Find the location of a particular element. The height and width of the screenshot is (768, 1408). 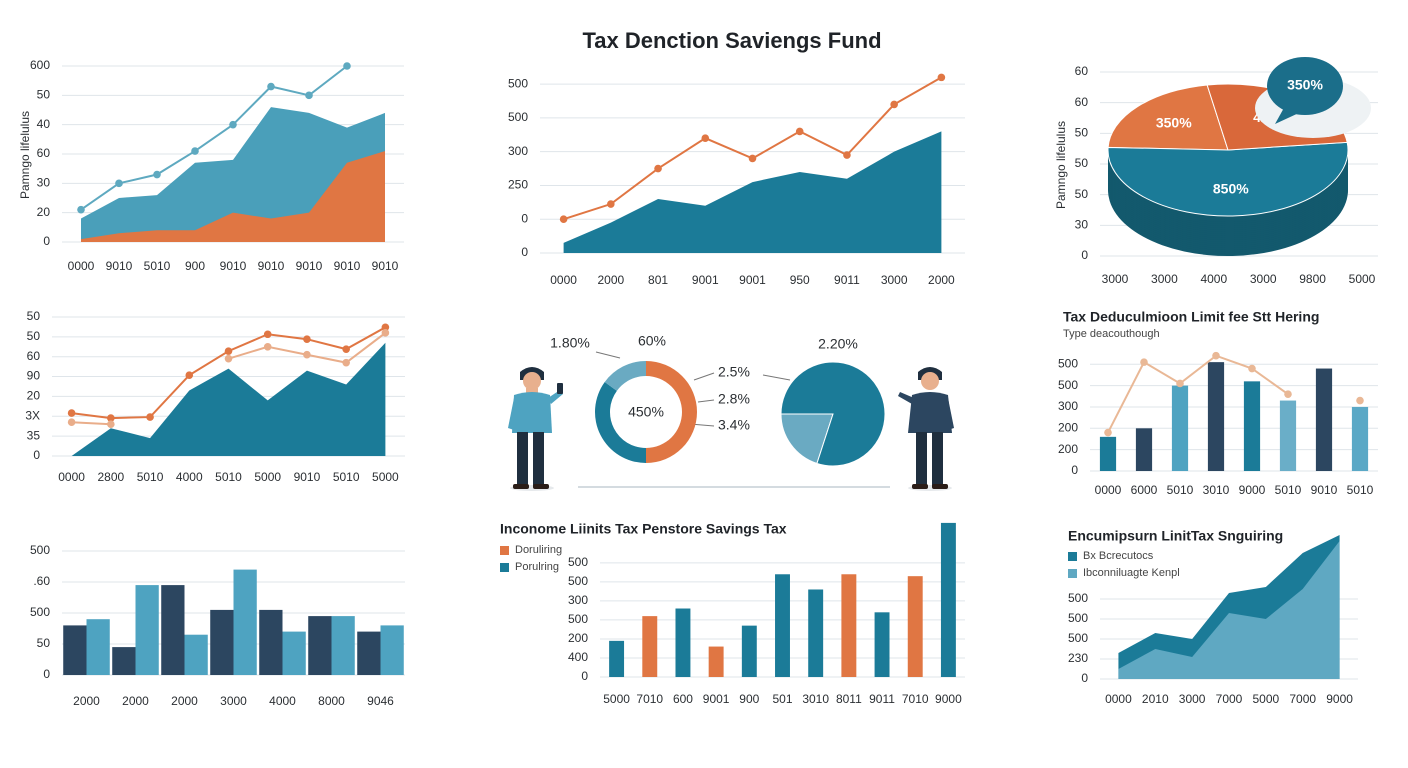

y-axis-label: Pamngo lifelulus is located at coordinates (1061, 165).